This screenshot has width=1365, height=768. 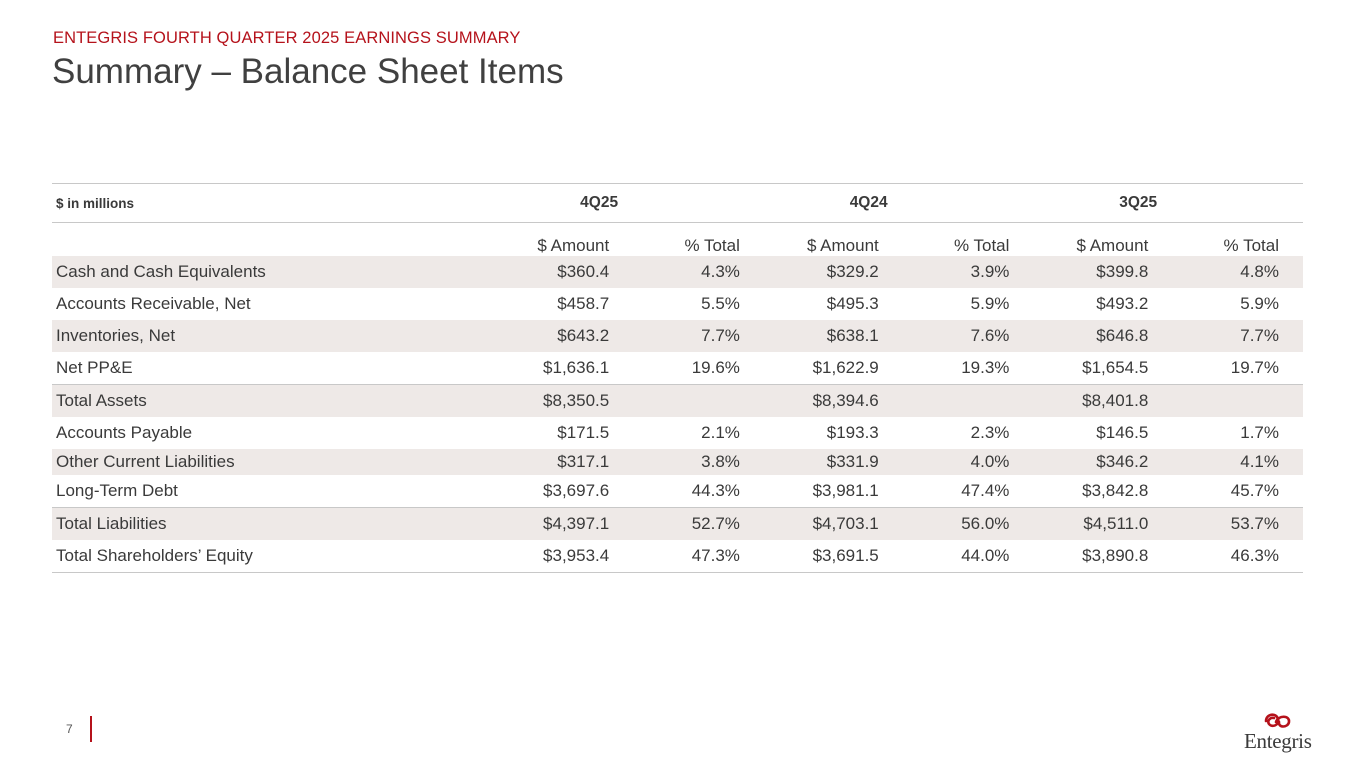 I want to click on table-cell: 47.4%, so click(x=968, y=491).